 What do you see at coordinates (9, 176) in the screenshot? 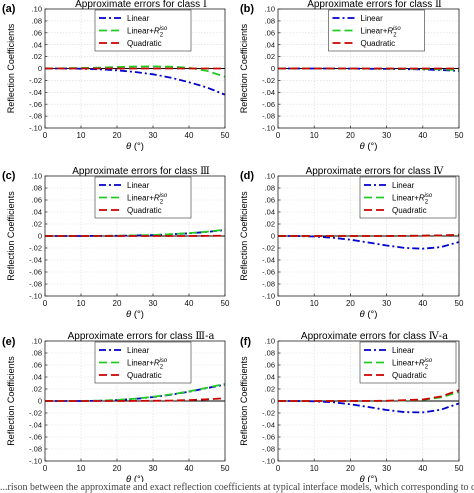
I see `panel-label: (c)` at bounding box center [9, 176].